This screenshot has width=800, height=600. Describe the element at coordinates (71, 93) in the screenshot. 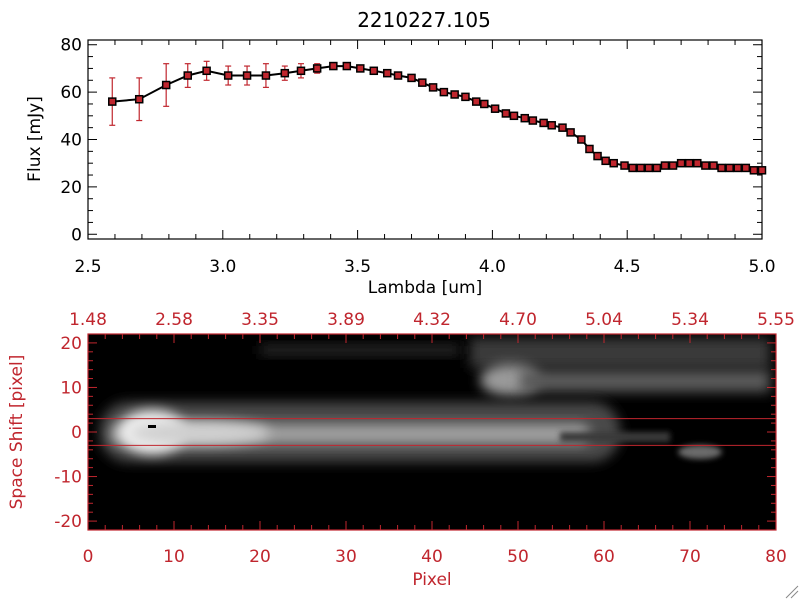

I see `spectrum-y-tick-label: 60` at that location.